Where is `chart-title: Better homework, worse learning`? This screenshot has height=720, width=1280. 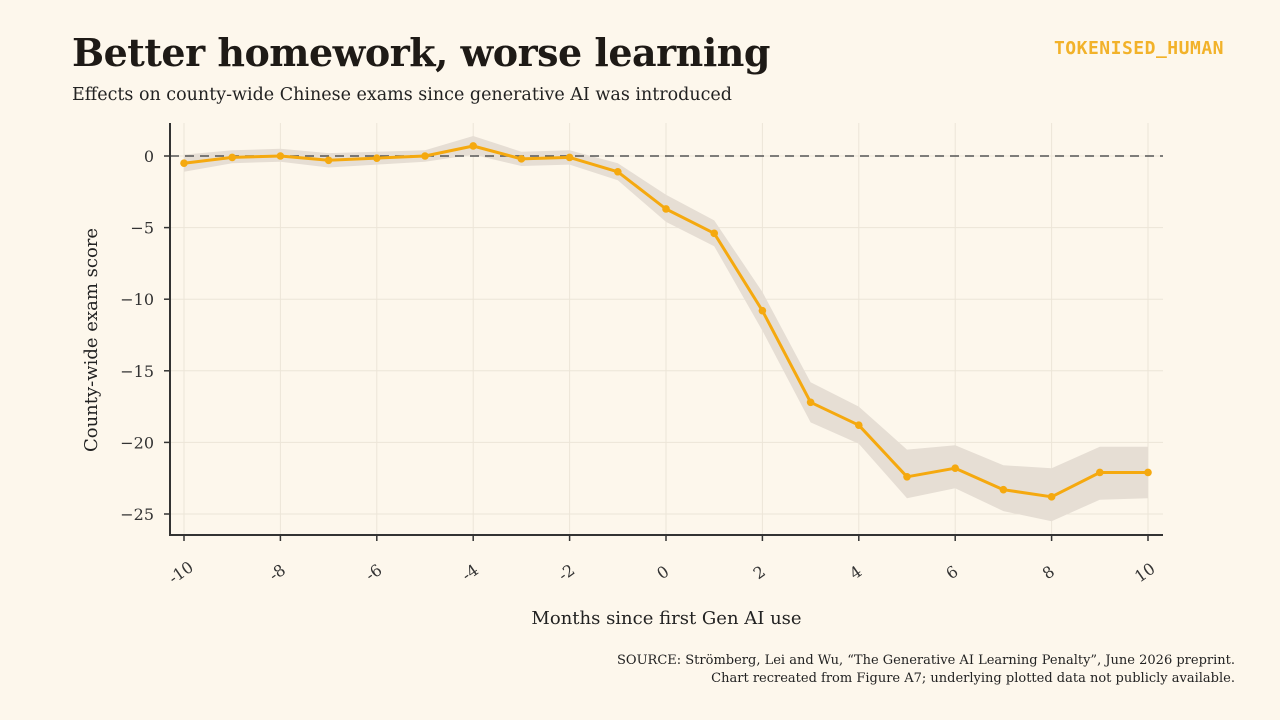 chart-title: Better homework, worse learning is located at coordinates (421, 52).